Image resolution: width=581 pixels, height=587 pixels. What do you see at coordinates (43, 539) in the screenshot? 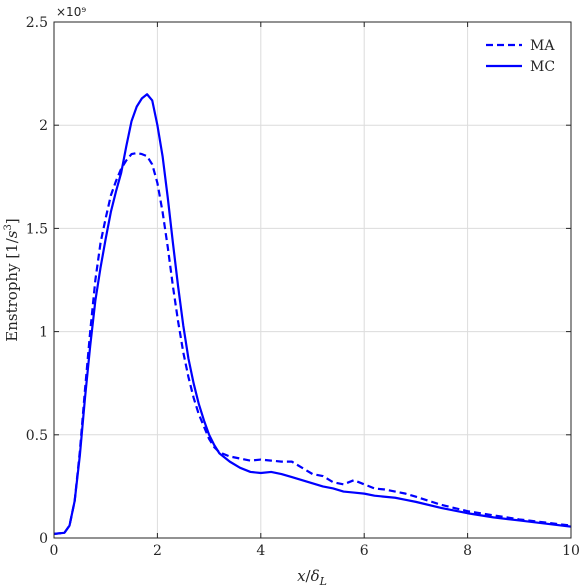
I see `y-tick-label: 0` at bounding box center [43, 539].